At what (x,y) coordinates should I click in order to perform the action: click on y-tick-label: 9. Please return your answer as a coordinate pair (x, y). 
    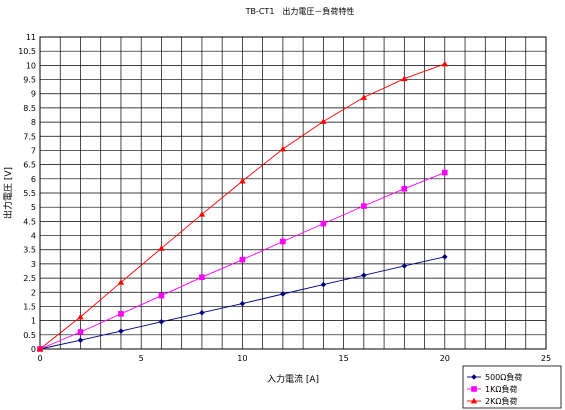
    Looking at the image, I should click on (33, 94).